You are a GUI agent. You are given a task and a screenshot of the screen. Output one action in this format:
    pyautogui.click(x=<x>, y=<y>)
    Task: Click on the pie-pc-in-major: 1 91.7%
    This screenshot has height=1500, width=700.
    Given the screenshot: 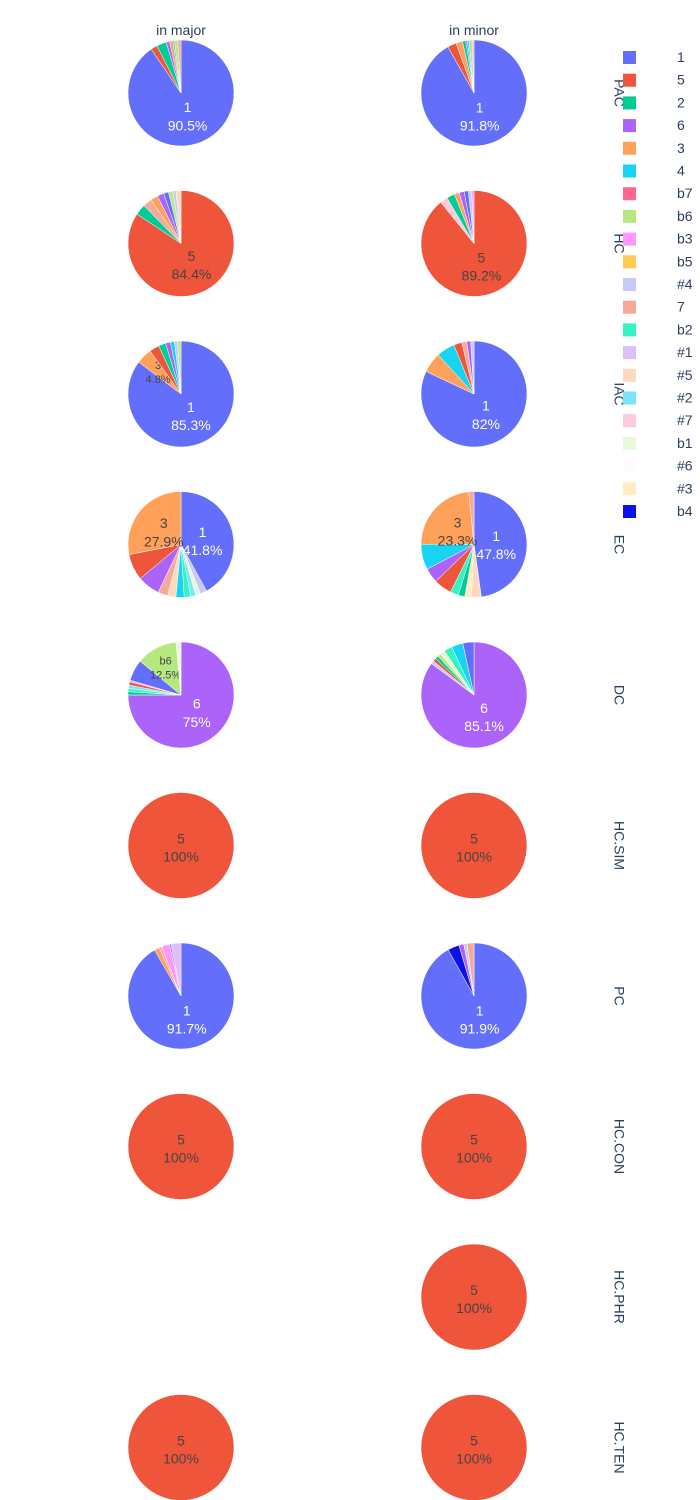 What is the action you would take?
    pyautogui.click(x=181, y=996)
    